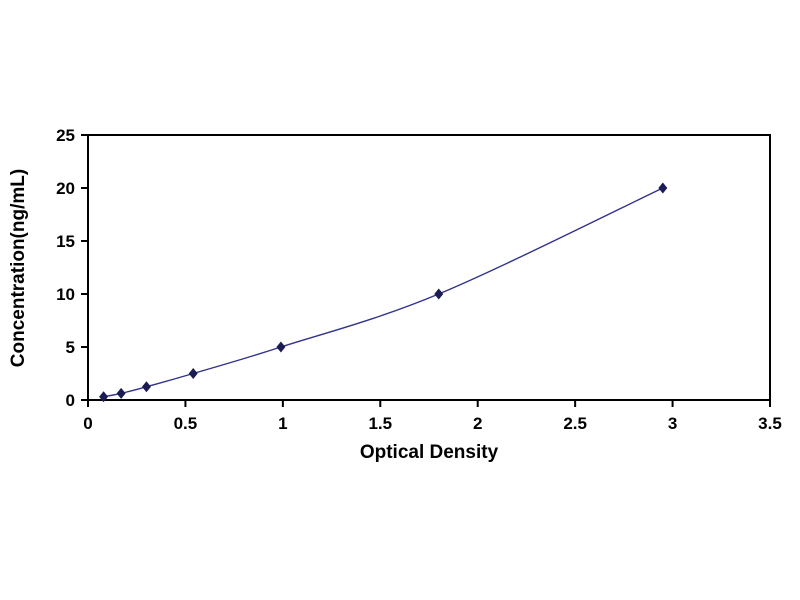  Describe the element at coordinates (429, 452) in the screenshot. I see `x-axis-label: Optical Density` at that location.